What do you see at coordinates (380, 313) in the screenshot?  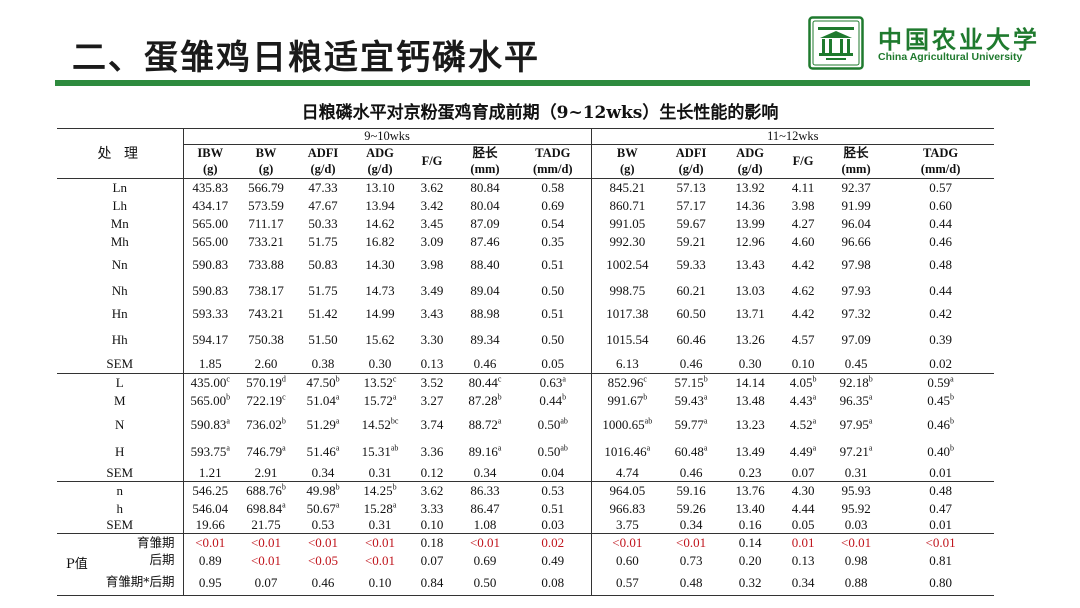 I see `cell-value: 14.99` at bounding box center [380, 313].